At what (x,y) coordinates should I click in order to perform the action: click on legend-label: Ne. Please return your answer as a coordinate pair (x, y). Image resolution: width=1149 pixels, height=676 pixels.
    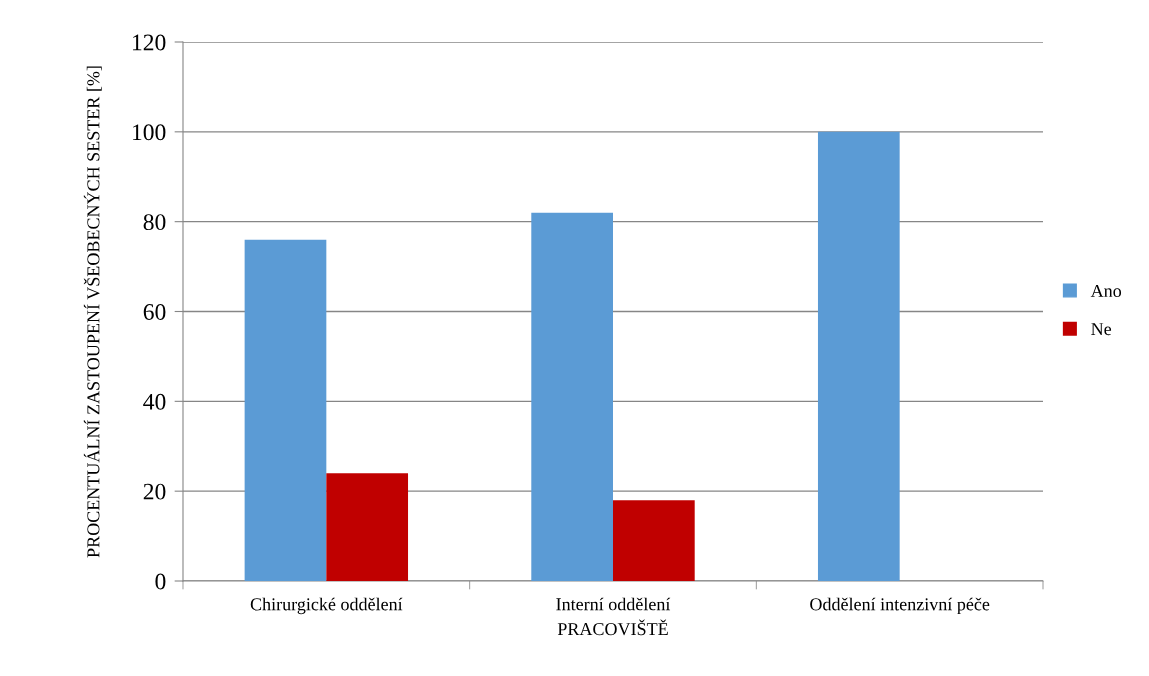
    Looking at the image, I should click on (1101, 329).